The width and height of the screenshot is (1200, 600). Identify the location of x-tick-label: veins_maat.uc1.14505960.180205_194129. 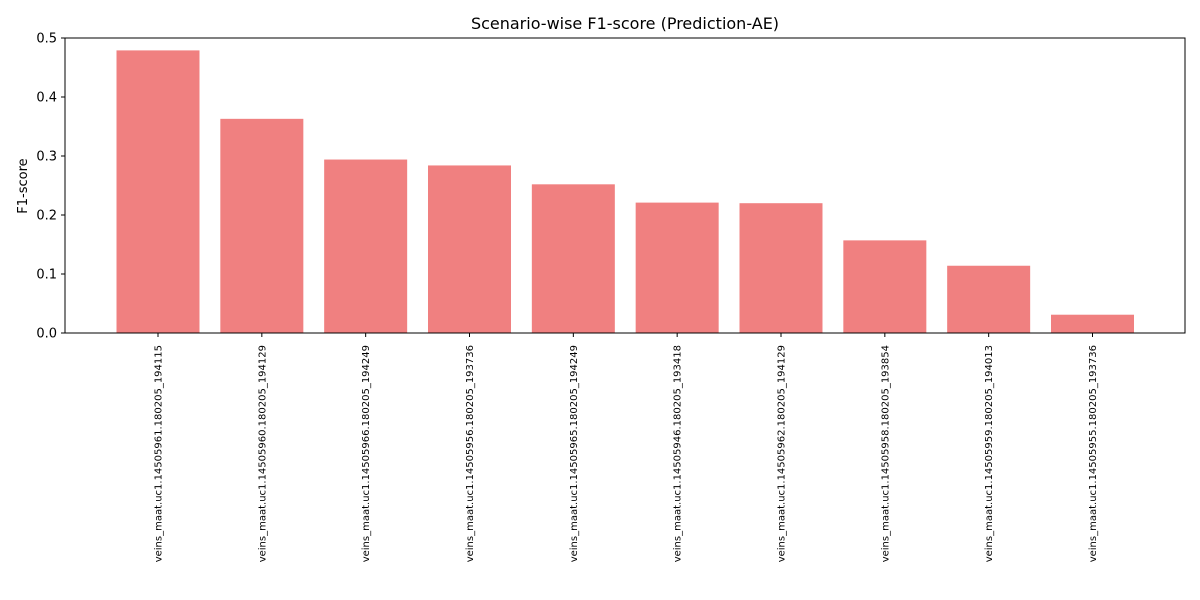
(262, 453).